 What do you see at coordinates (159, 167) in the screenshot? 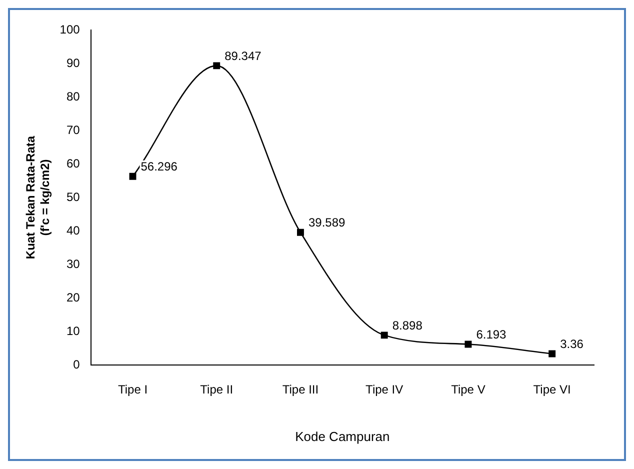
I see `data-label: 56.296` at bounding box center [159, 167].